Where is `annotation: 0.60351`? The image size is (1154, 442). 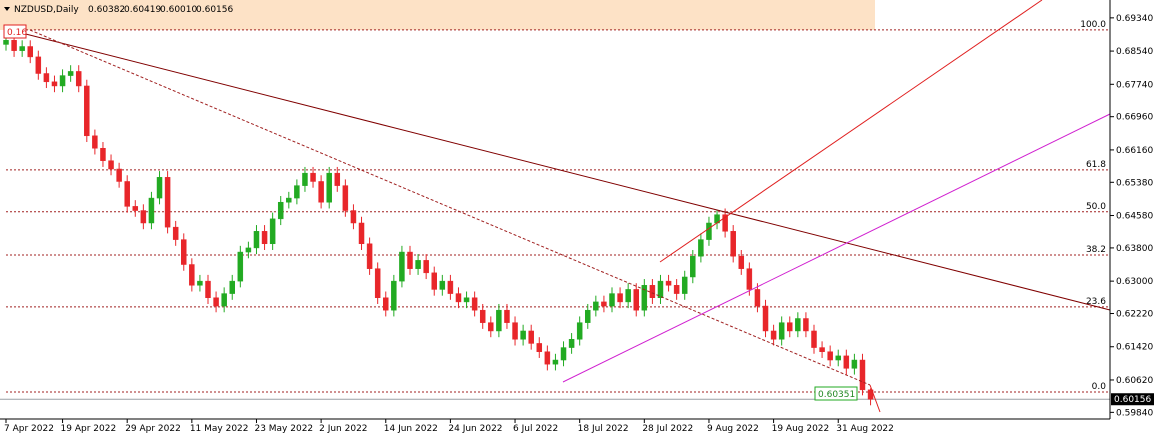 annotation: 0.60351 is located at coordinates (836, 395).